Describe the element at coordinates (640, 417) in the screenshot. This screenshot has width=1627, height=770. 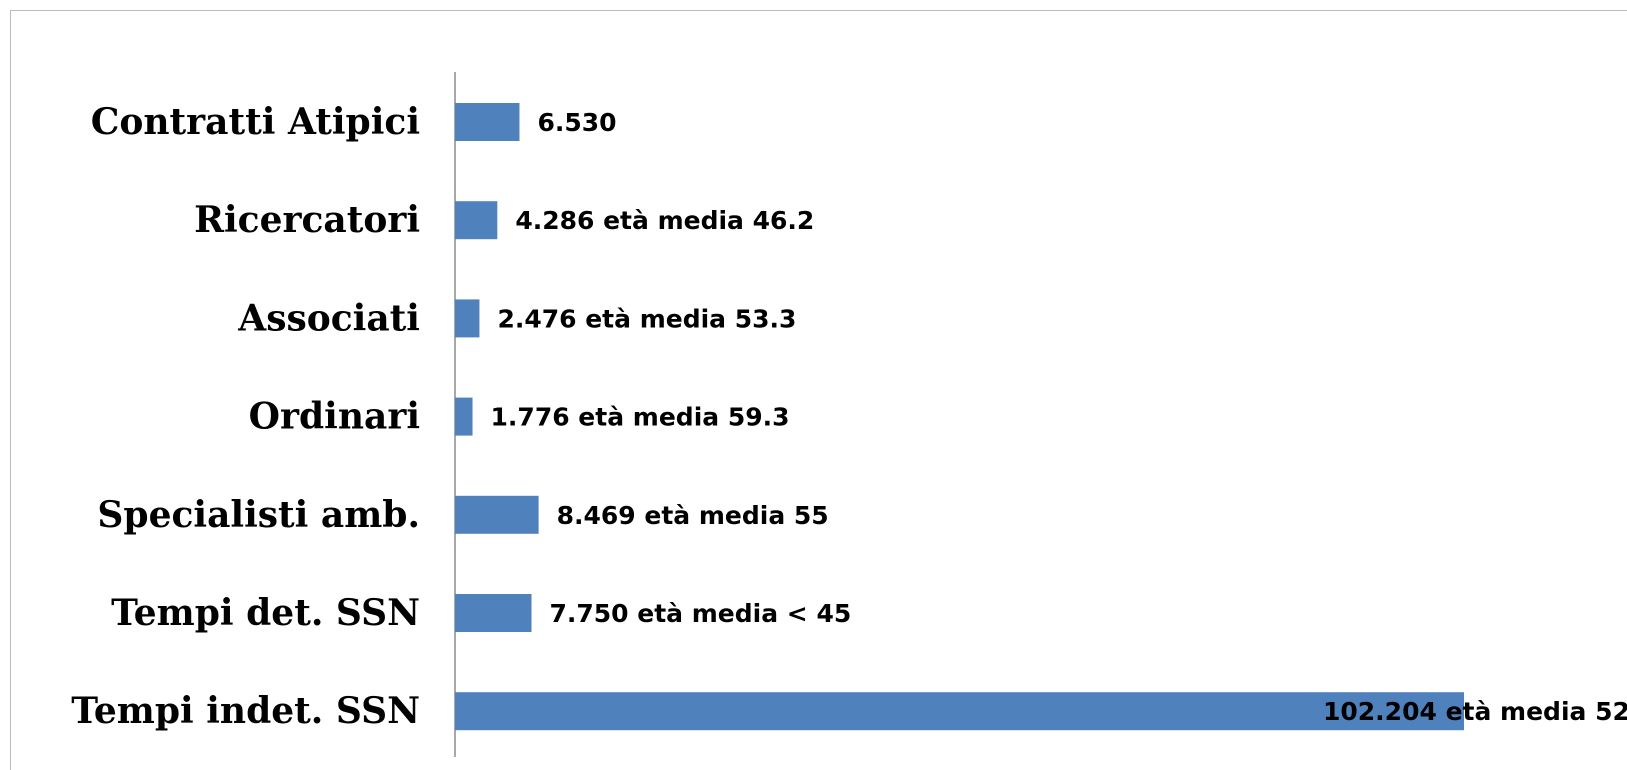
I see `data-label: 1.776 età media 59.3` at that location.